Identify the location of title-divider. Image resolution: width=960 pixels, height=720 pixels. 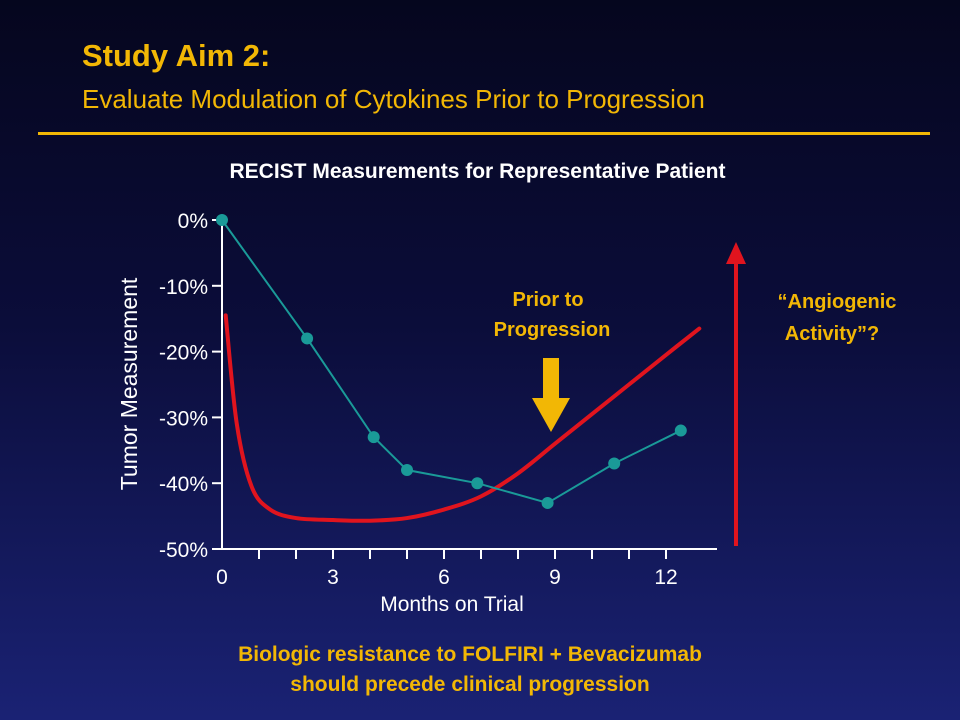
(484, 133).